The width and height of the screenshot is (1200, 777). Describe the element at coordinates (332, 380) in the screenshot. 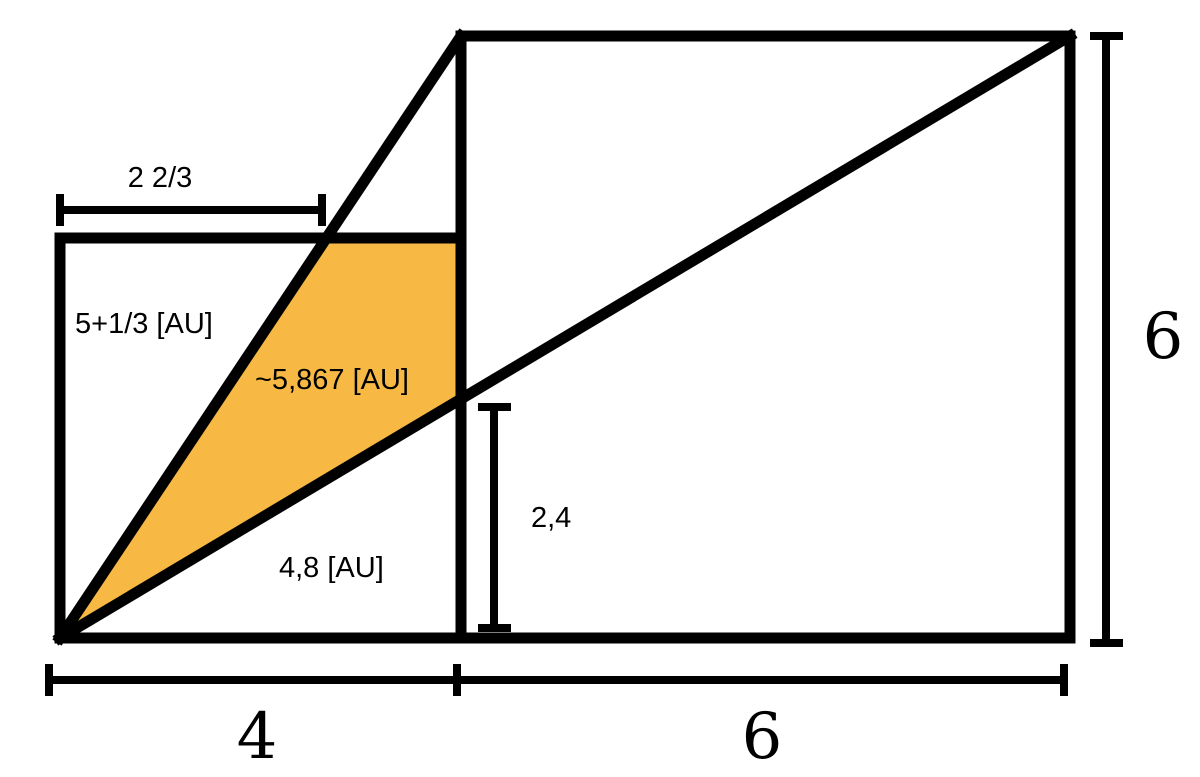

I see `label-shaded-area: ~5,867 [AU]` at that location.